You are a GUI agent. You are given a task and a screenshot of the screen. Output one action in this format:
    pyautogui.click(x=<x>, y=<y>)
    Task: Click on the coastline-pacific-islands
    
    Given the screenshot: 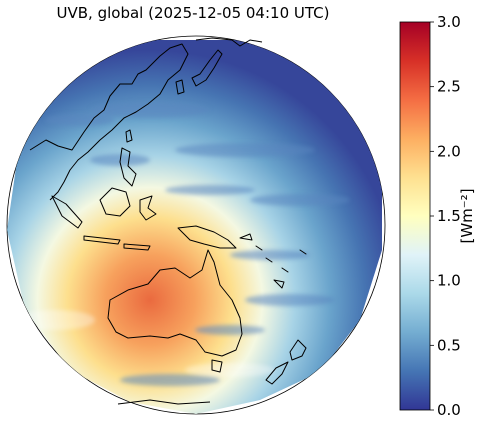 What is the action you would take?
    pyautogui.click(x=273, y=261)
    